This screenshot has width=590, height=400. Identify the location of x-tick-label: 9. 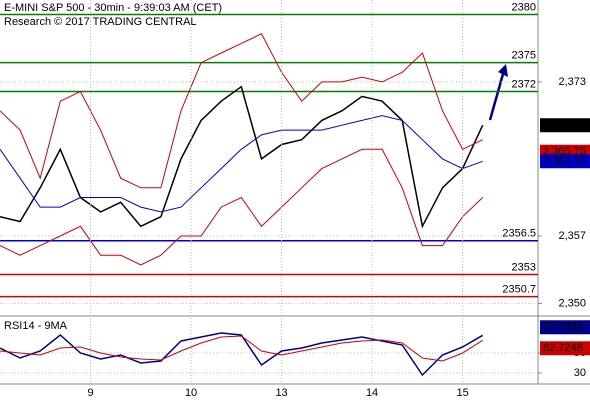
(90, 393).